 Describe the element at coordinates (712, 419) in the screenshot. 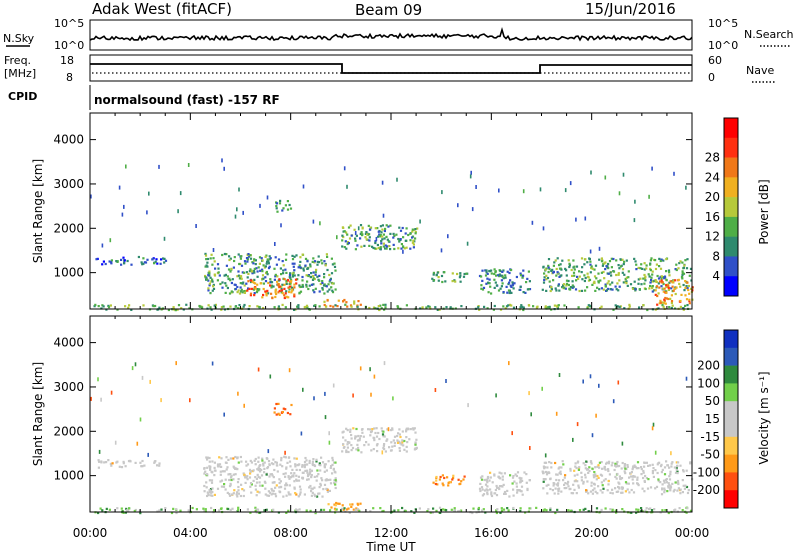

I see `velocity-colorbar-tick: 15` at that location.